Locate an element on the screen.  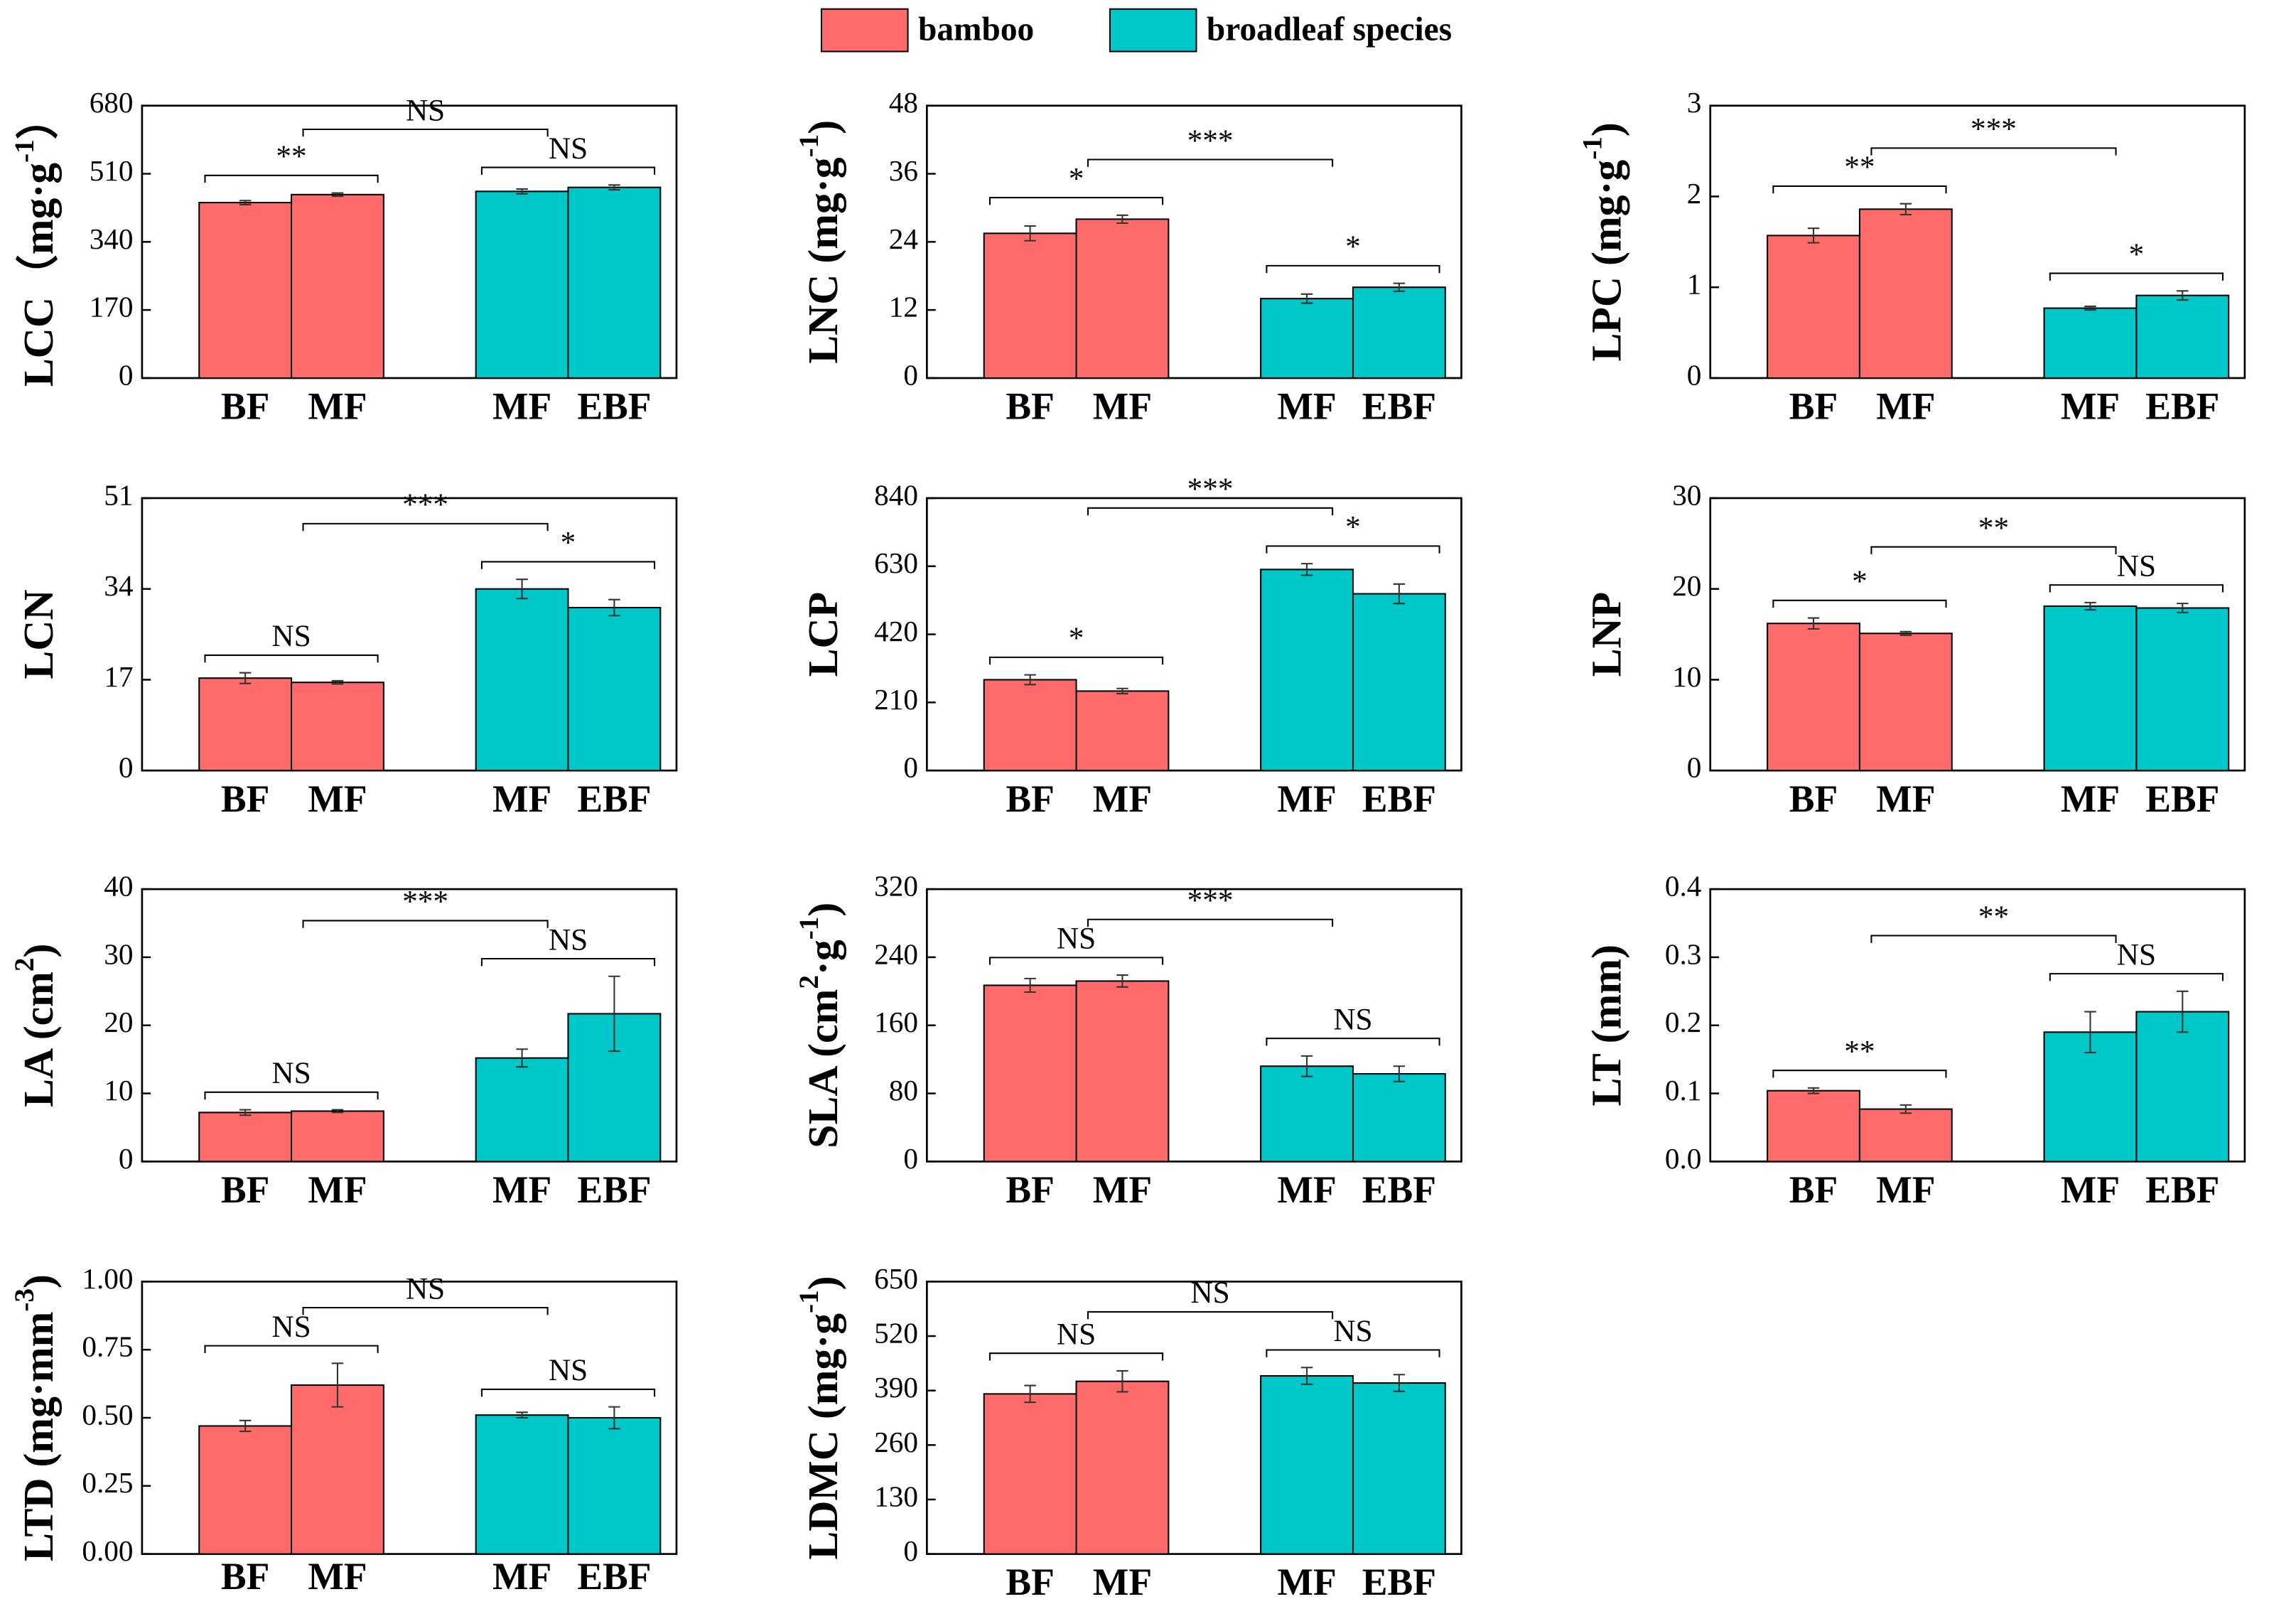
y-tick-label: 1.00 is located at coordinates (107, 1278).